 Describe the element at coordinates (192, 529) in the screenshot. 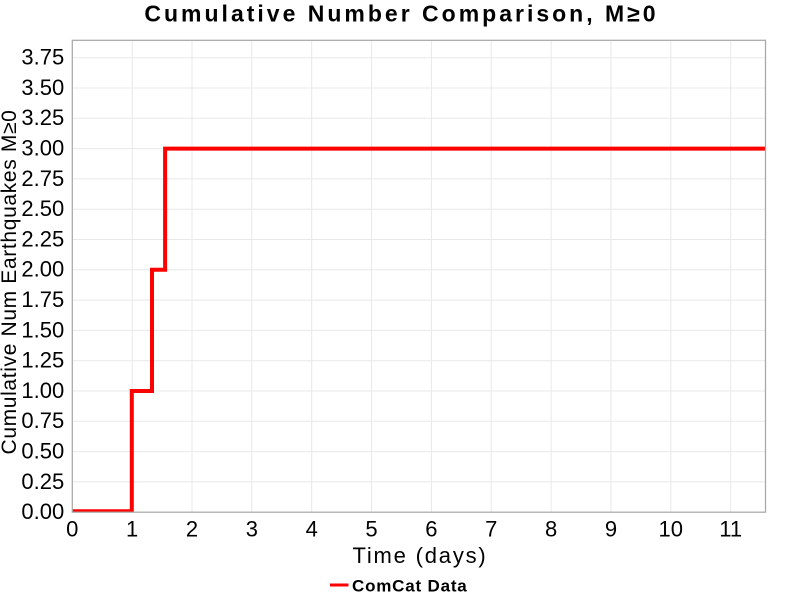

I see `svg-text: 2` at that location.